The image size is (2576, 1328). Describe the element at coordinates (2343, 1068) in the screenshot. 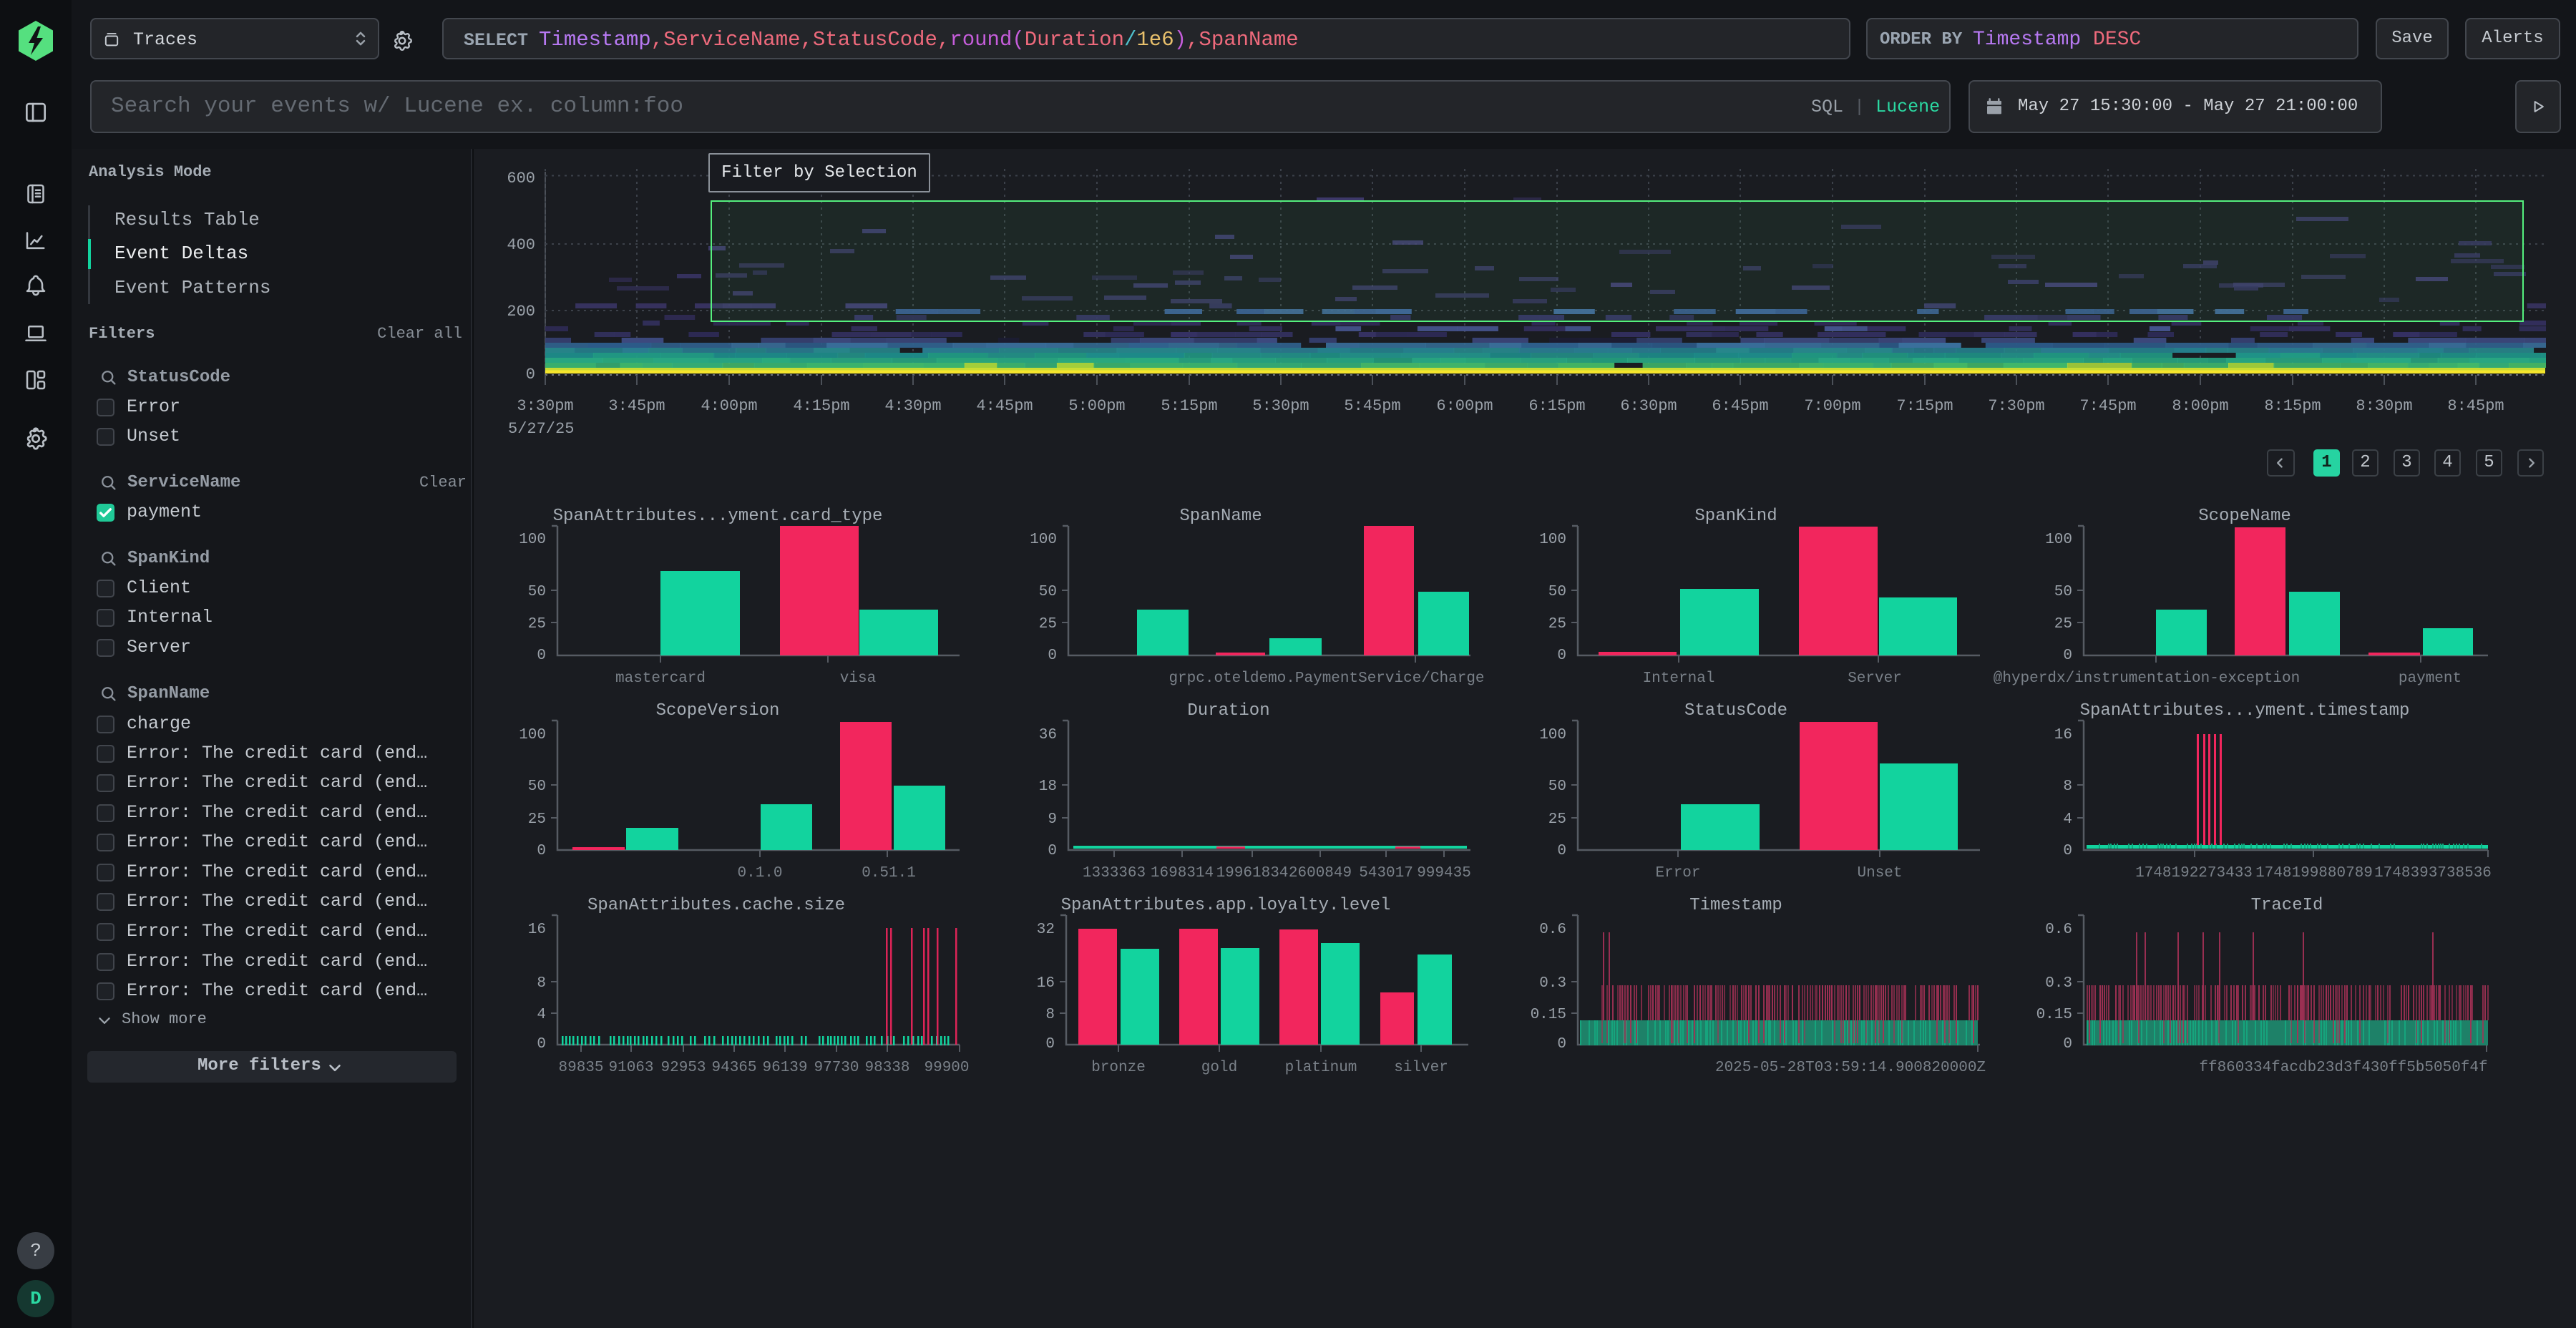

I see `svg-text:ff860334facdb23d3f430ff5b5050f: ff860334facdb23d3f430ff5b5050f4f` at that location.